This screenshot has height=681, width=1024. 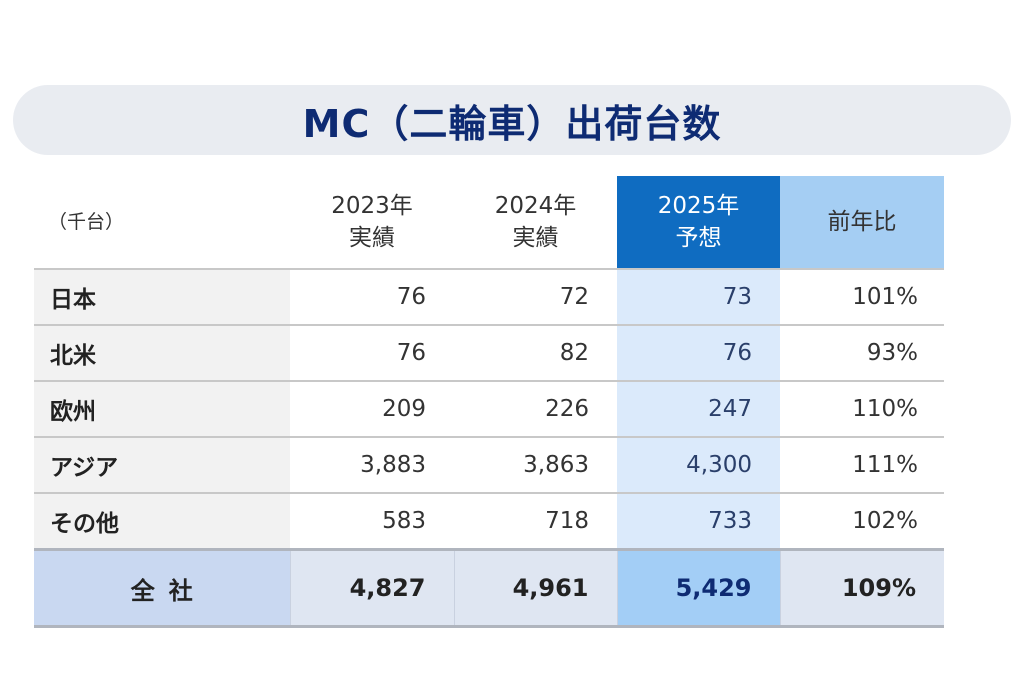 I want to click on value-2025: 733, so click(x=698, y=521).